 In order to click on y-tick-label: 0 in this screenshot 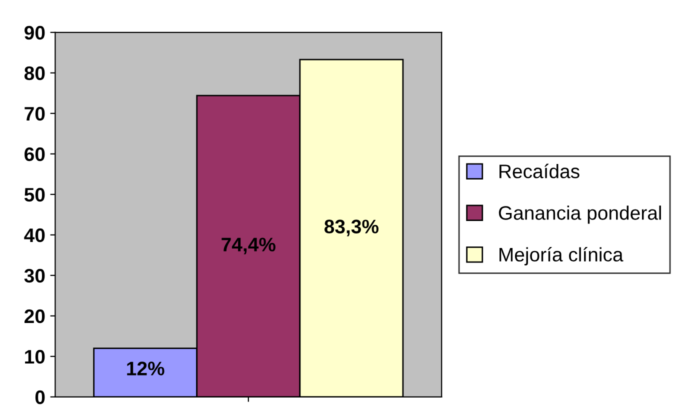, I will do `click(40, 397)`.